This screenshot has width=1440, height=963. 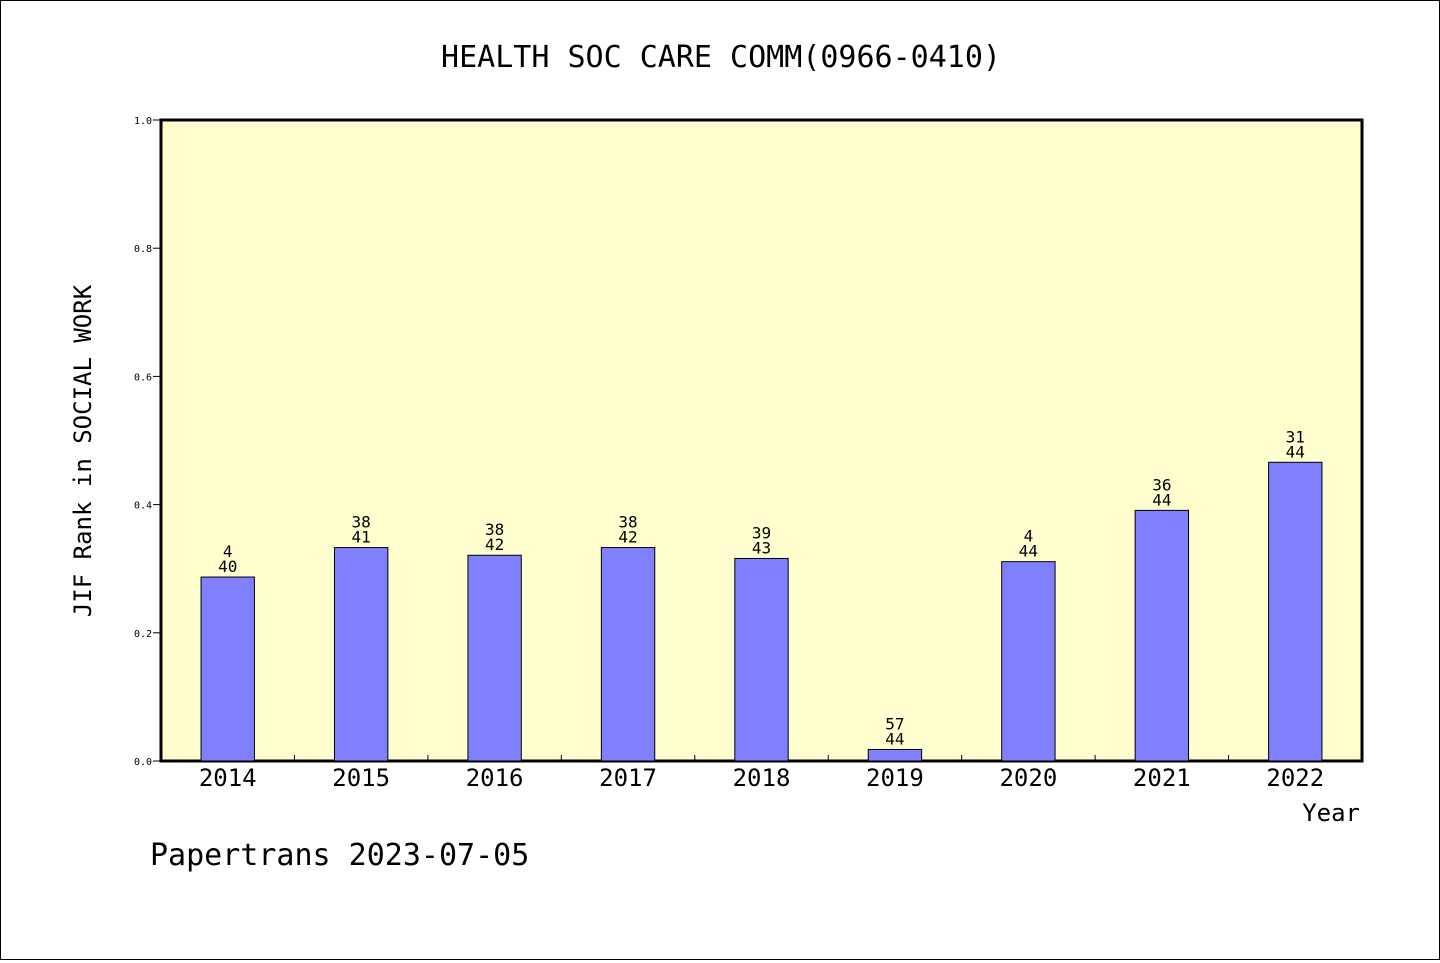 I want to click on bar-2019, so click(x=895, y=755).